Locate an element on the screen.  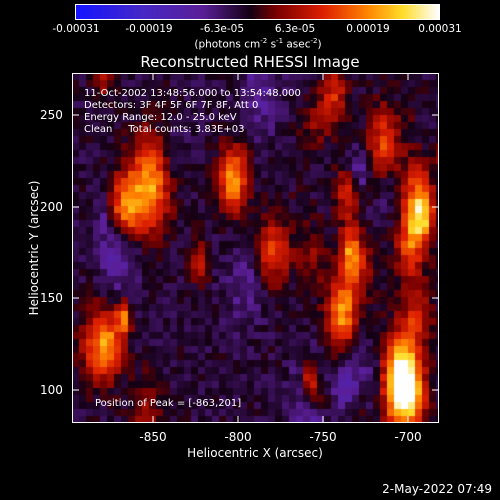
colorbar-tick: 0.00019 is located at coordinates (368, 29).